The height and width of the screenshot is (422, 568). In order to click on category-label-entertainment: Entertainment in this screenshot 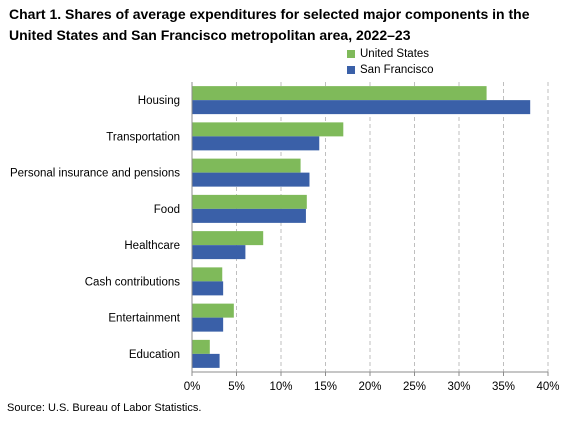, I will do `click(144, 319)`.